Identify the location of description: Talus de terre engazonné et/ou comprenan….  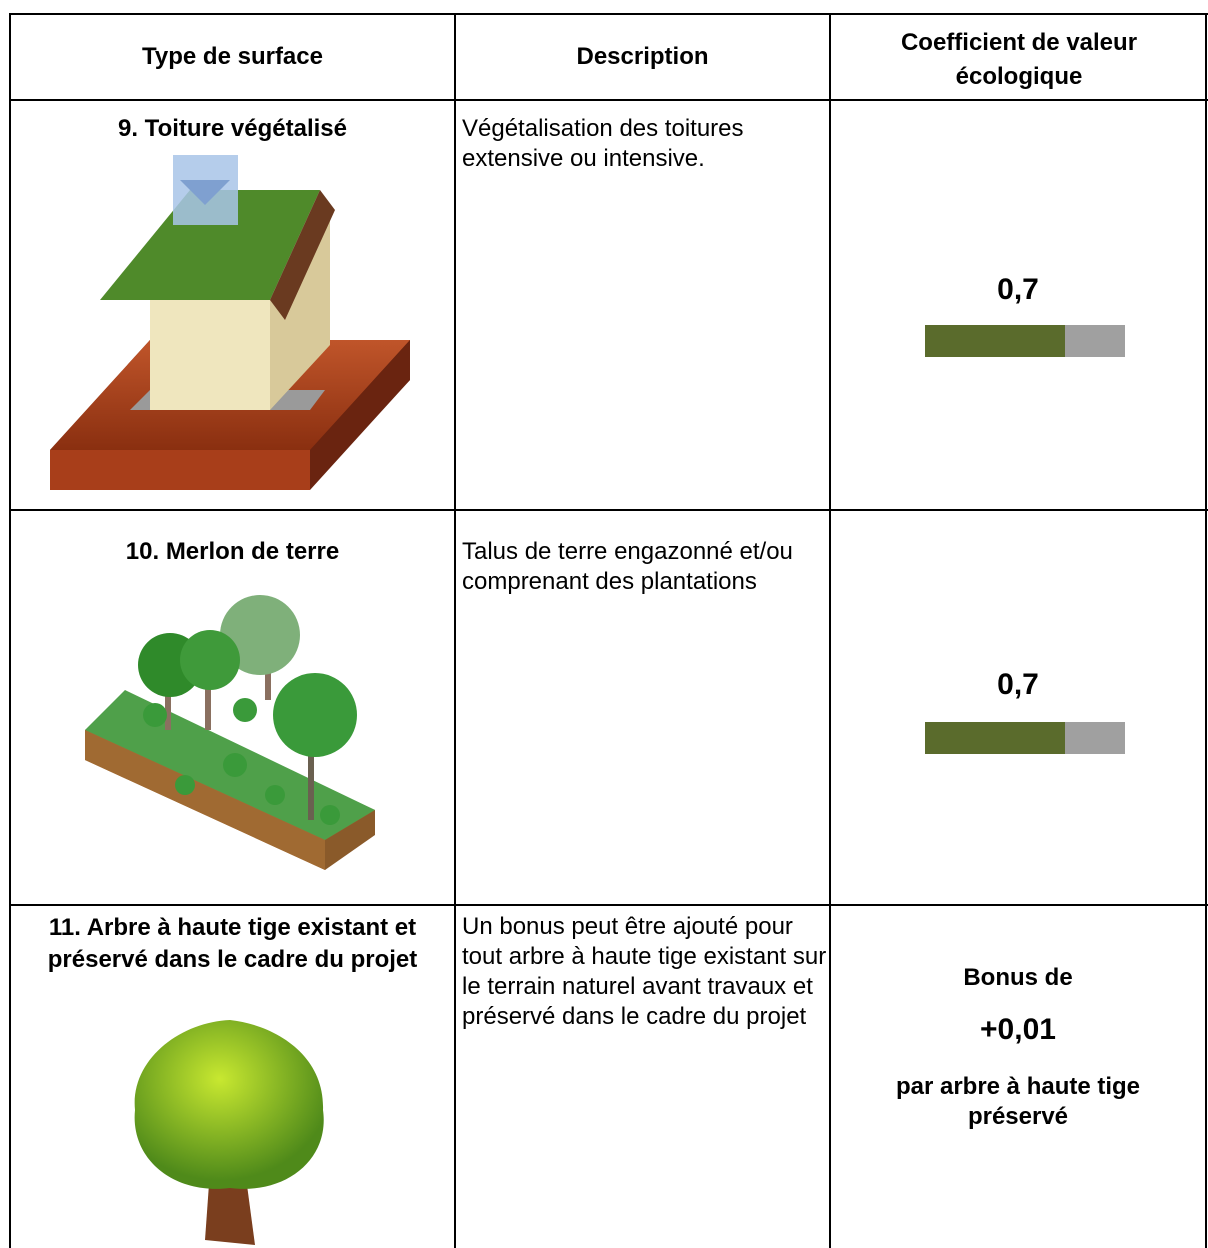
(627, 566).